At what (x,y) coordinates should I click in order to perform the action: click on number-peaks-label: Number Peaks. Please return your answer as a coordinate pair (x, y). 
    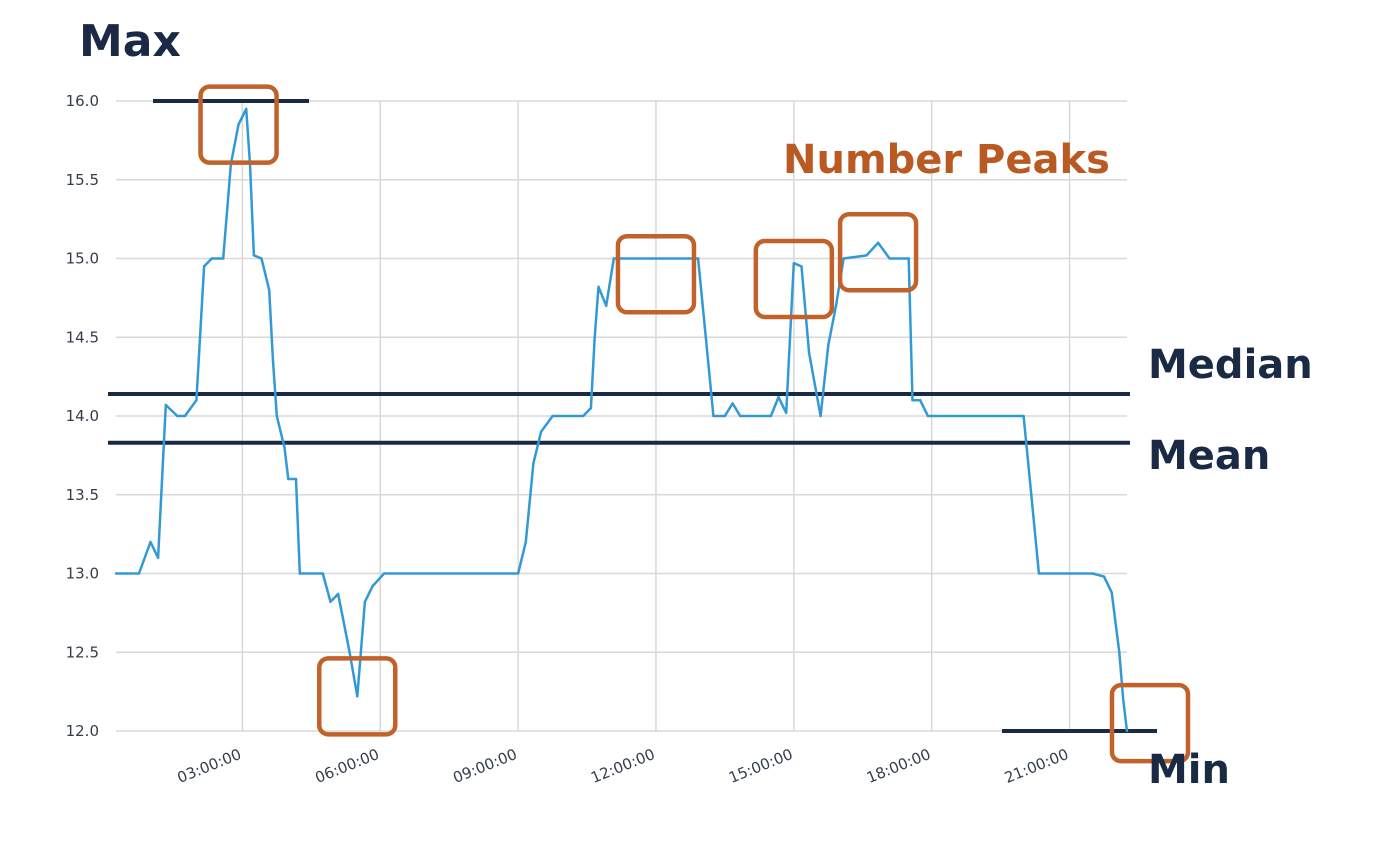
    Looking at the image, I should click on (946, 160).